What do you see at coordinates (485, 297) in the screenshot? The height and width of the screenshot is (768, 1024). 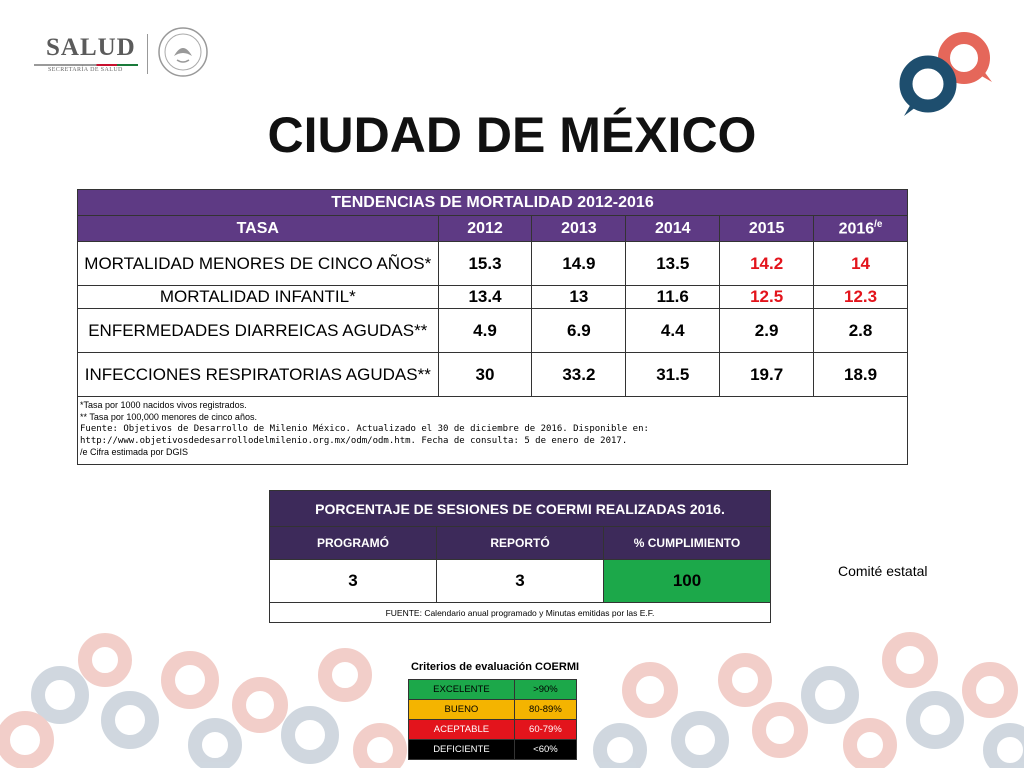 I see `cell-value: 13.4` at bounding box center [485, 297].